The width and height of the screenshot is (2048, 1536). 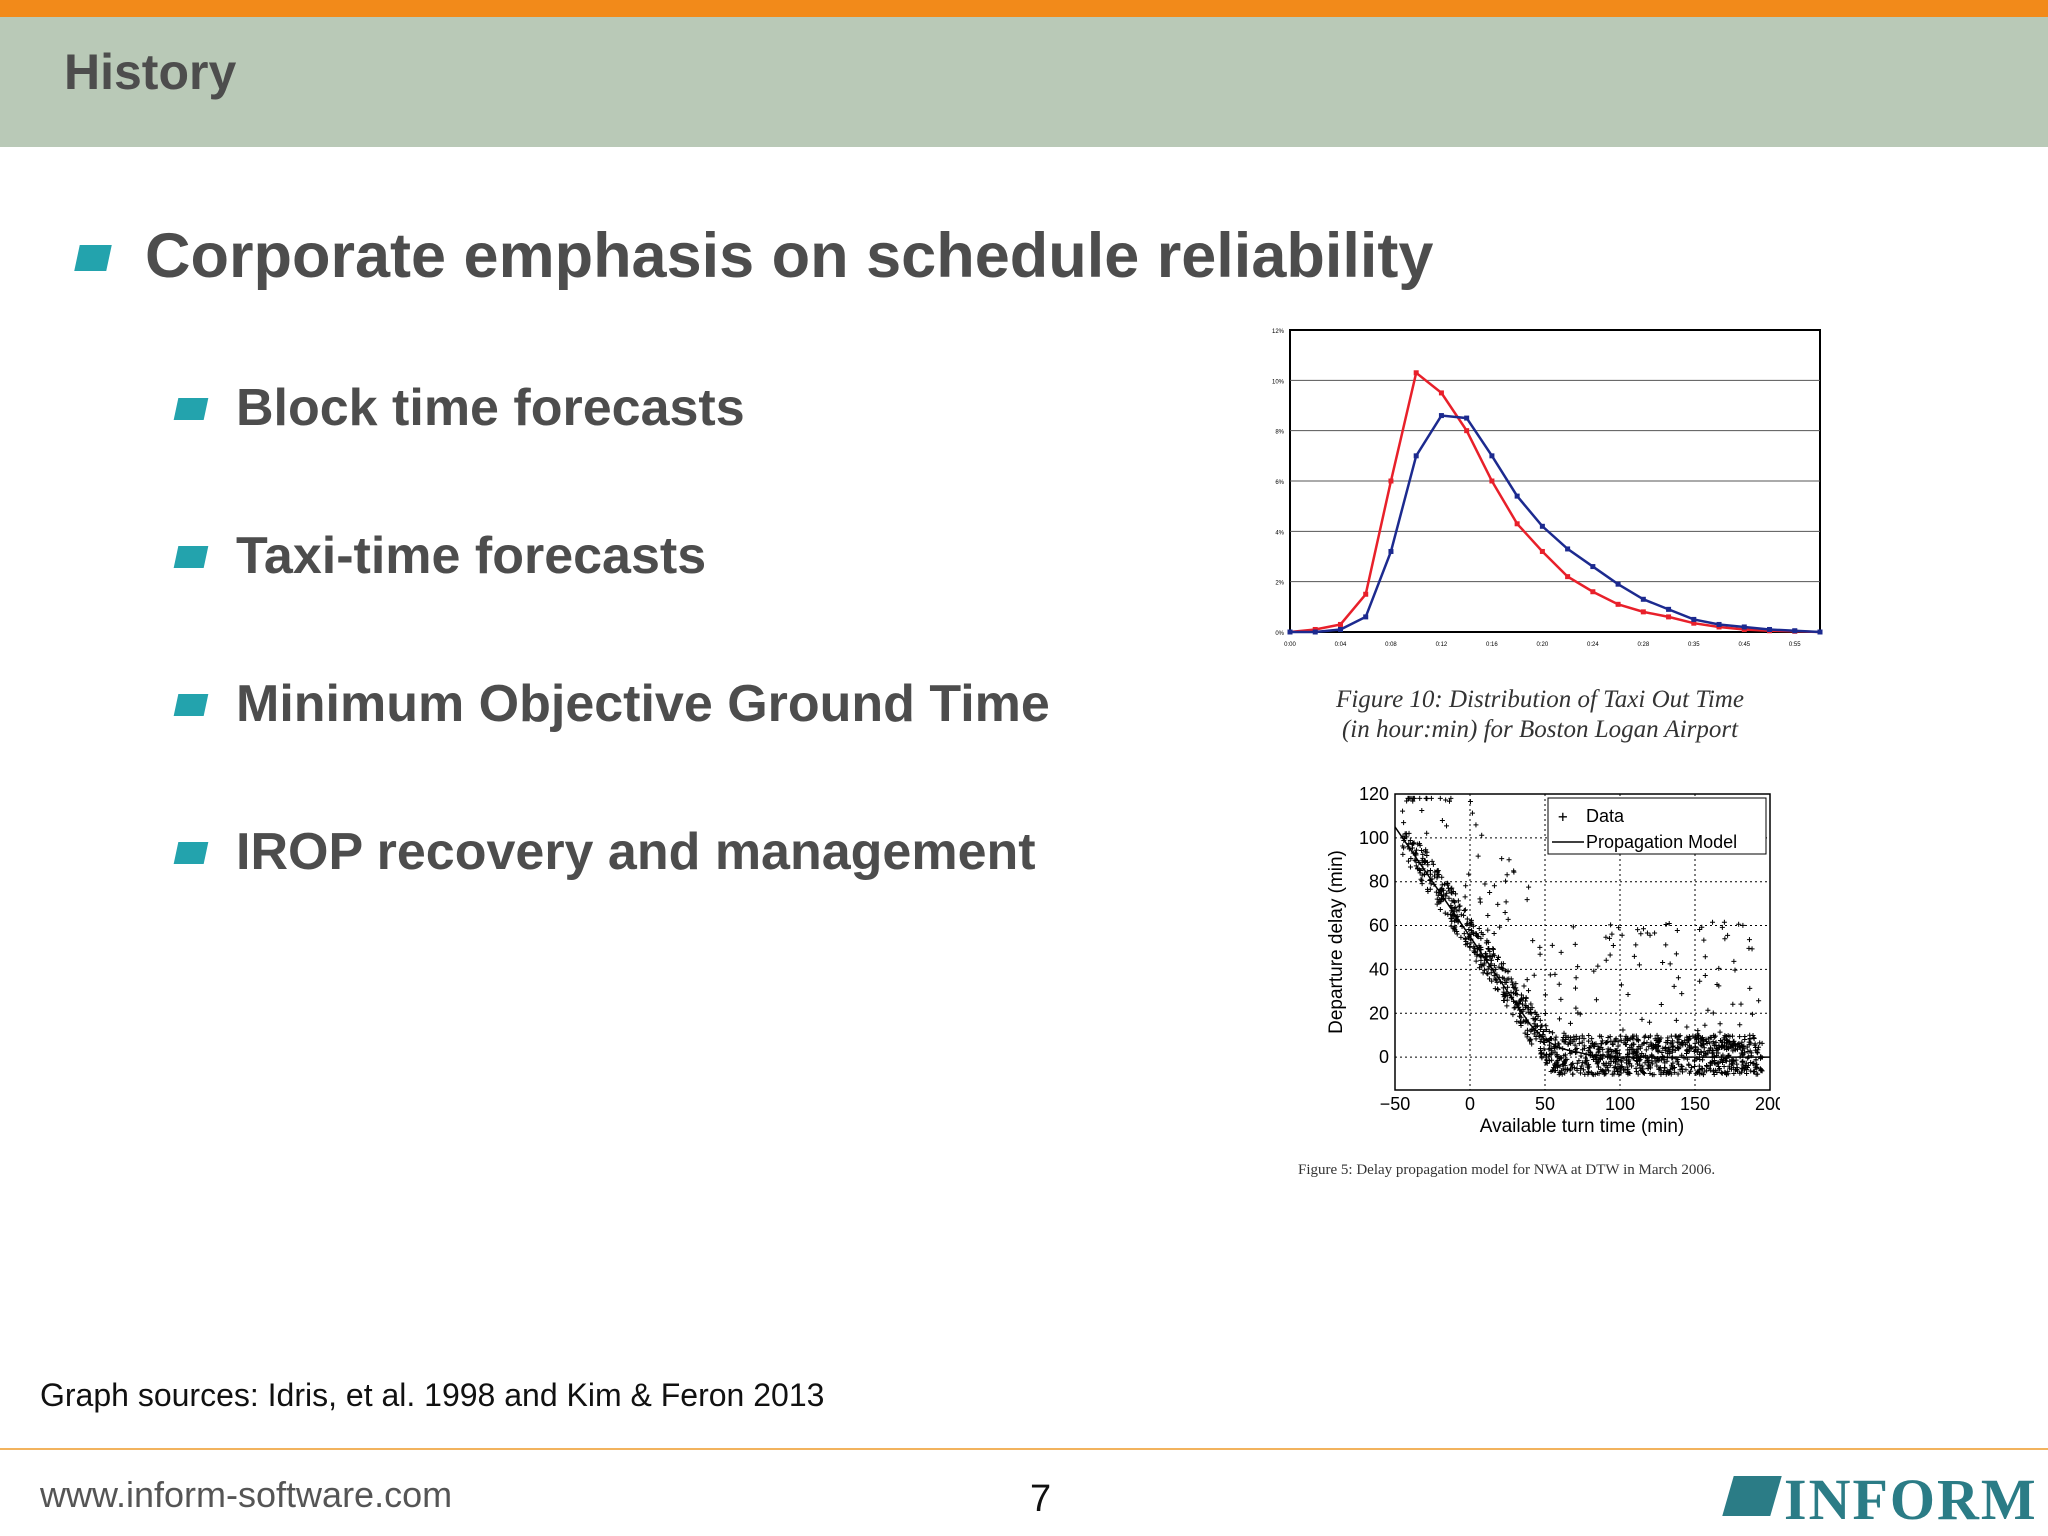 I want to click on website-url: www.inform-software.com, so click(x=246, y=1494).